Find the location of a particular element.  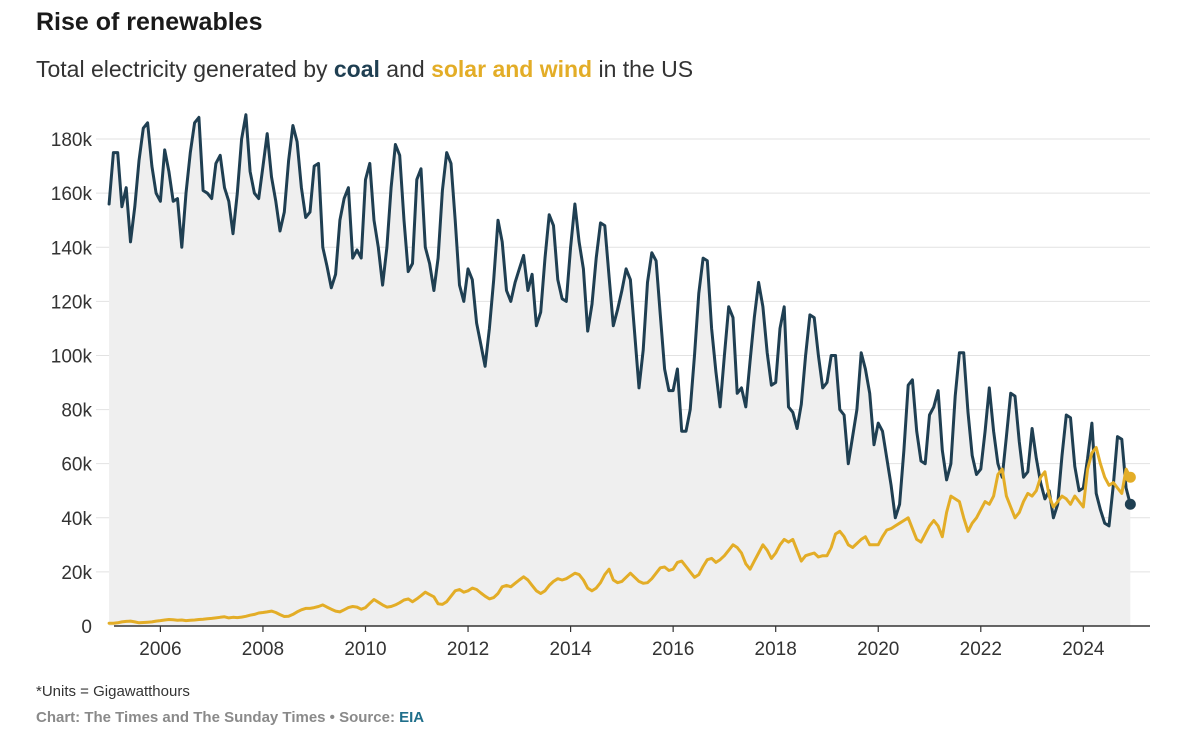

x-axis-tick-labels: 2006 2008 2010 2012 2014 2016 2018 2020 2022 2024 is located at coordinates (622, 649).